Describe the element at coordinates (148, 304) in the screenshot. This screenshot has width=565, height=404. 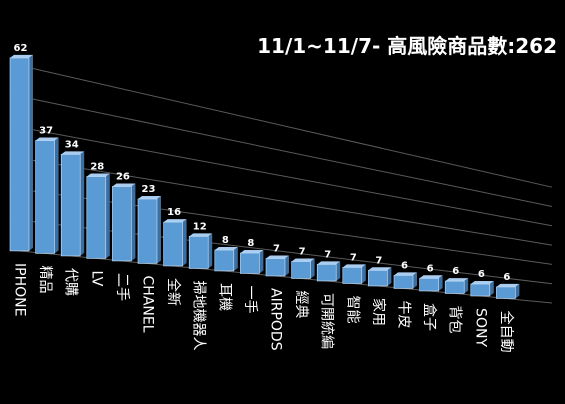
I see `x-tick-label: CHANEL` at that location.